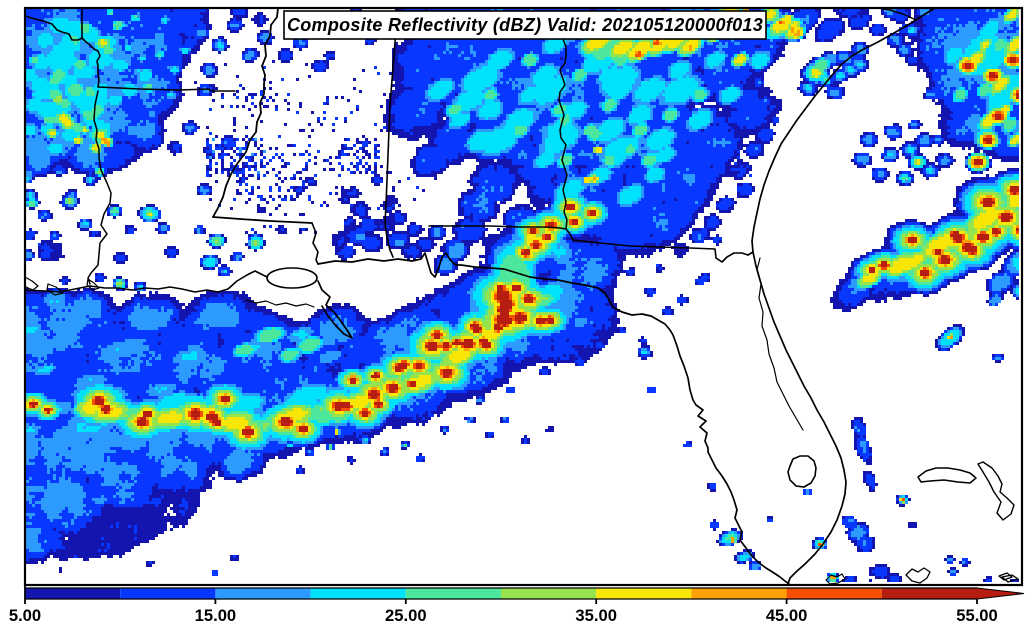  What do you see at coordinates (596, 615) in the screenshot?
I see `svg-text: 35.00` at bounding box center [596, 615].